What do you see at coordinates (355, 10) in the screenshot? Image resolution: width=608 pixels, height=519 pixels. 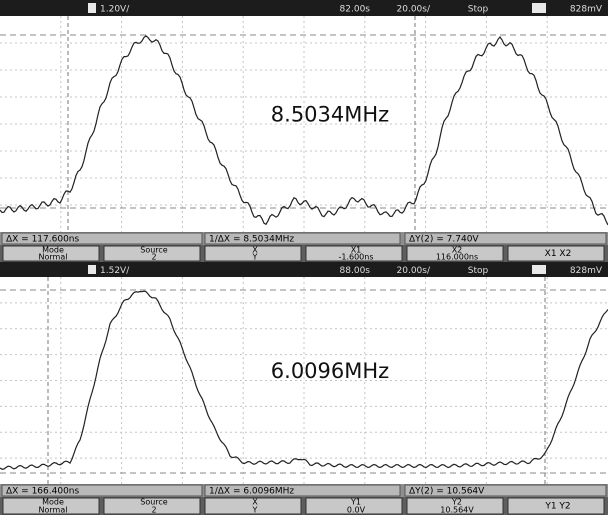 I see `top-bar-delay: 82.00s` at bounding box center [355, 10].